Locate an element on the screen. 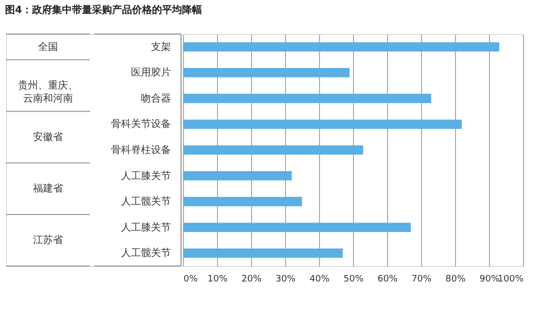 This screenshot has height=322, width=550. x-tick-label: 100% is located at coordinates (511, 279).